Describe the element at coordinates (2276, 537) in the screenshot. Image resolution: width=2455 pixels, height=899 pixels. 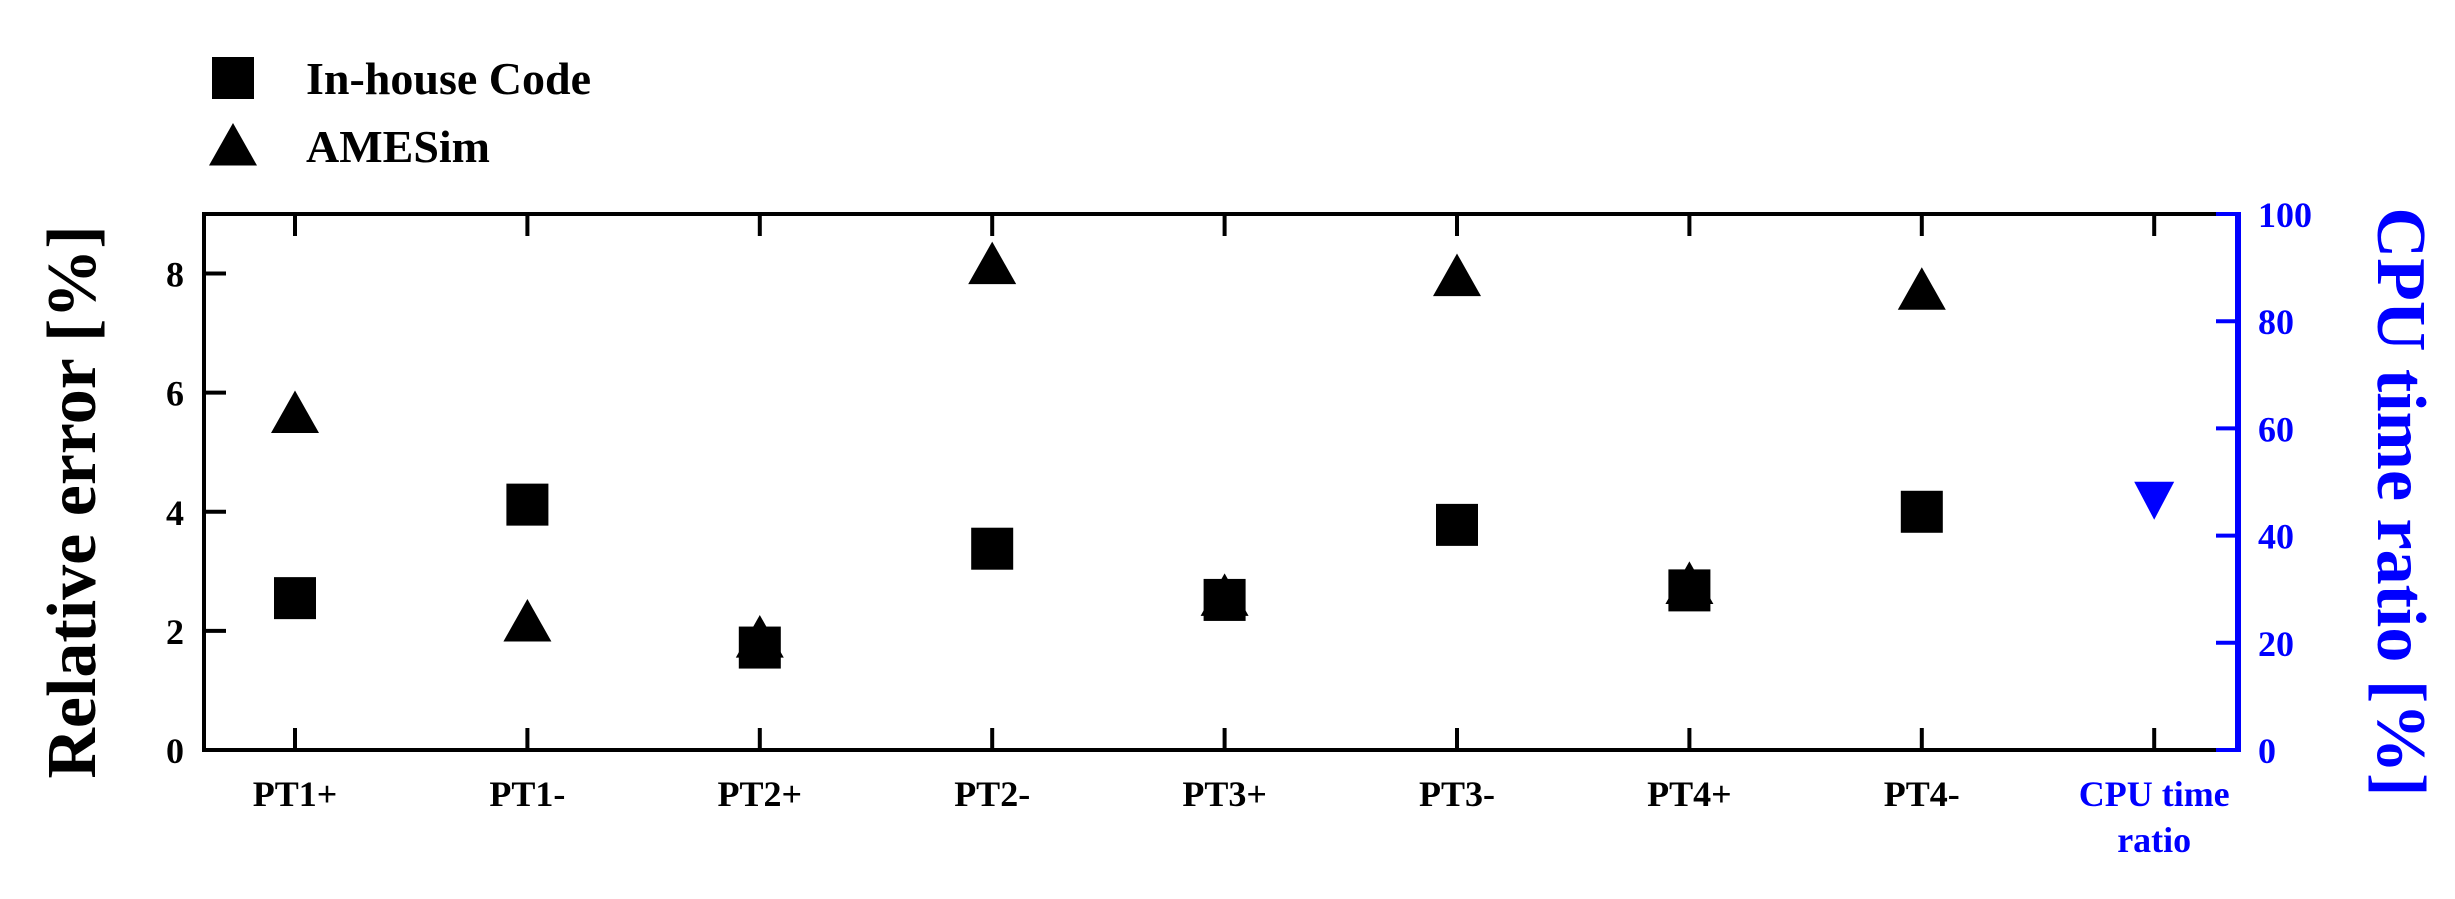
I see `right-tick-label: 40` at that location.